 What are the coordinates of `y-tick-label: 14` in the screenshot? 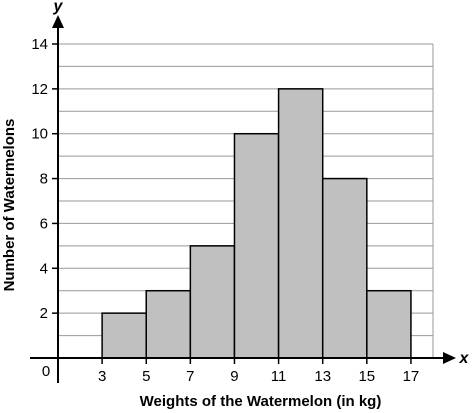 It's located at (39, 44).